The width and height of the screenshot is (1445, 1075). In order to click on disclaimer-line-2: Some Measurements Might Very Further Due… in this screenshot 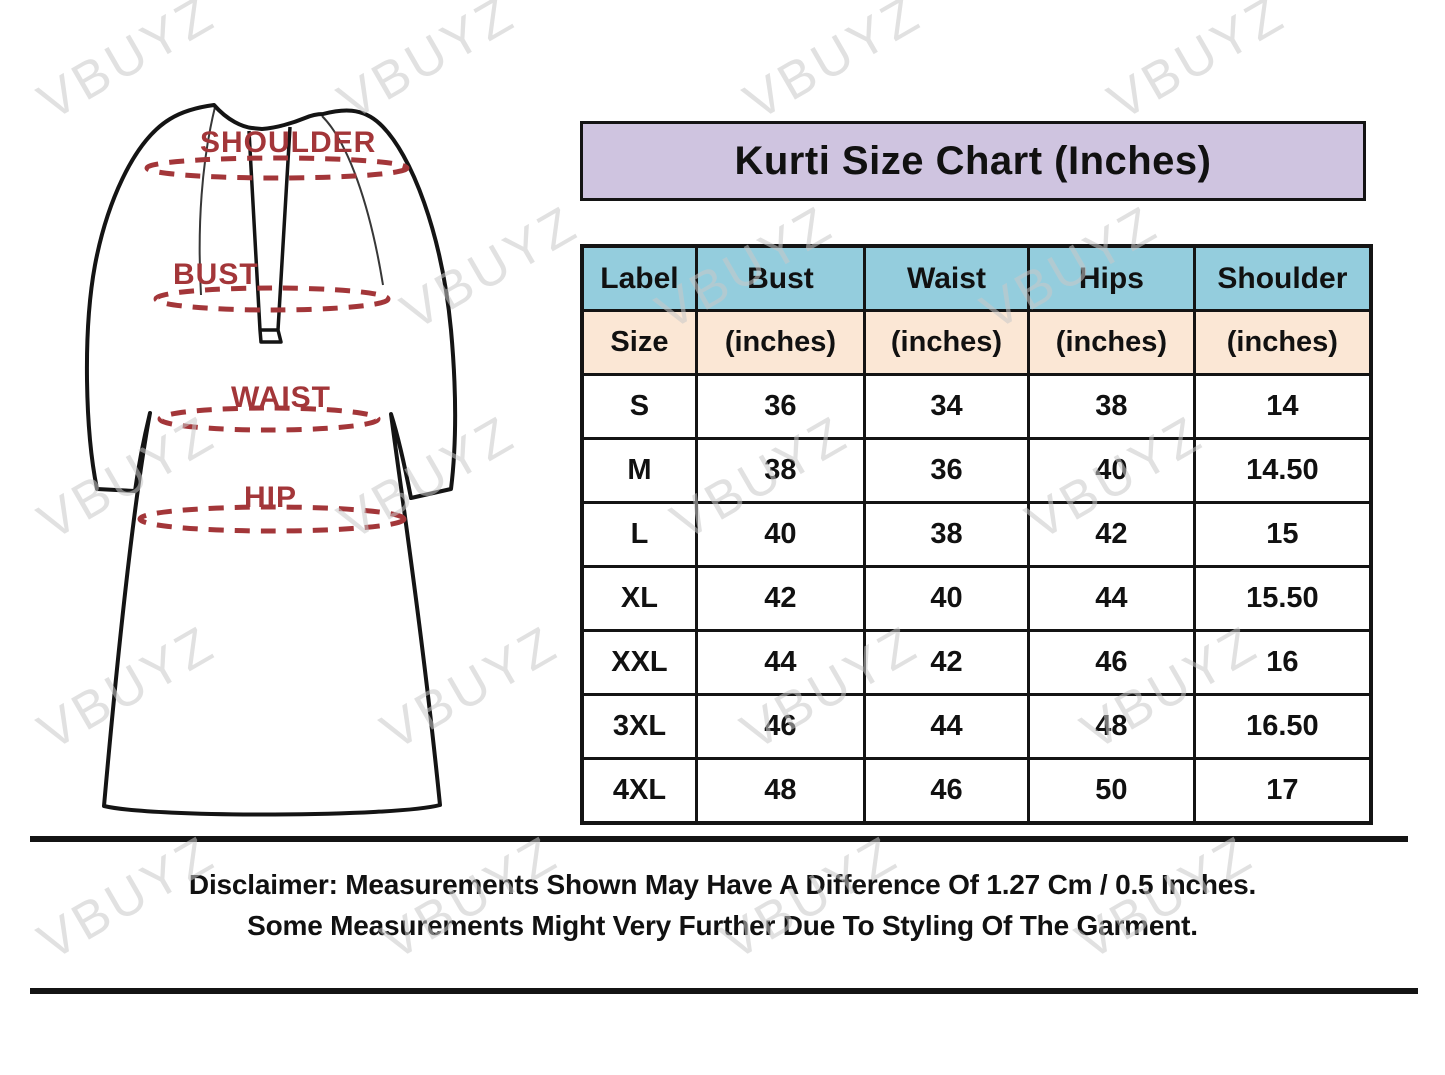, I will do `click(722, 925)`.